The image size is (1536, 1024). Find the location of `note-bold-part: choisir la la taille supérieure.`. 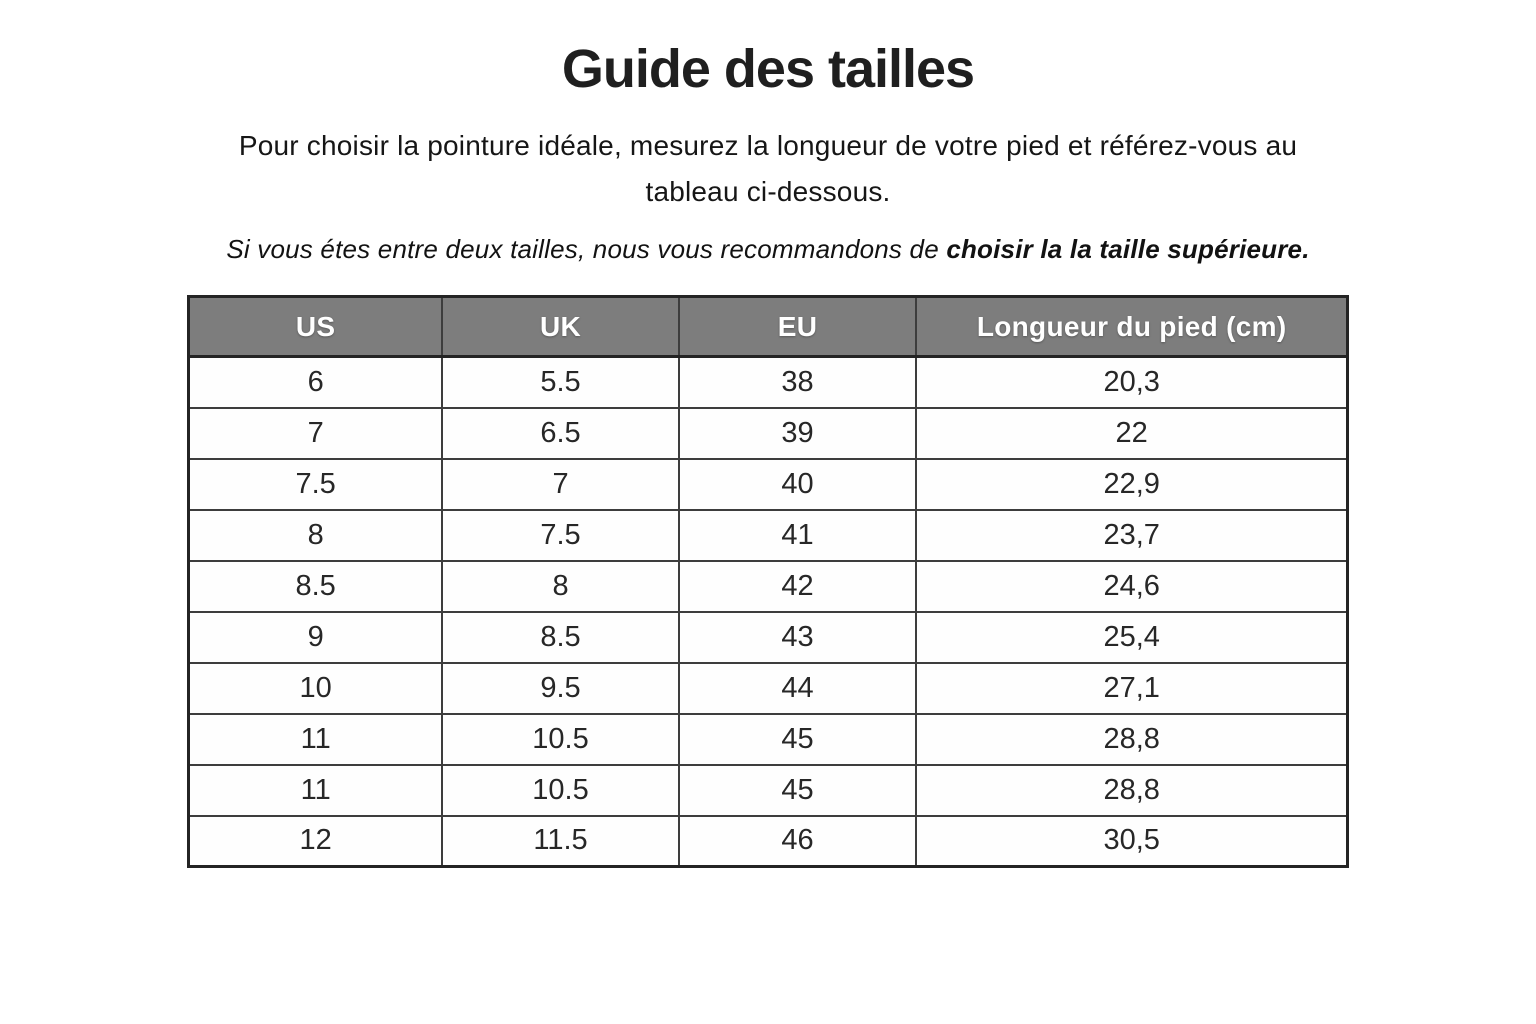

note-bold-part: choisir la la taille supérieure. is located at coordinates (1128, 249).